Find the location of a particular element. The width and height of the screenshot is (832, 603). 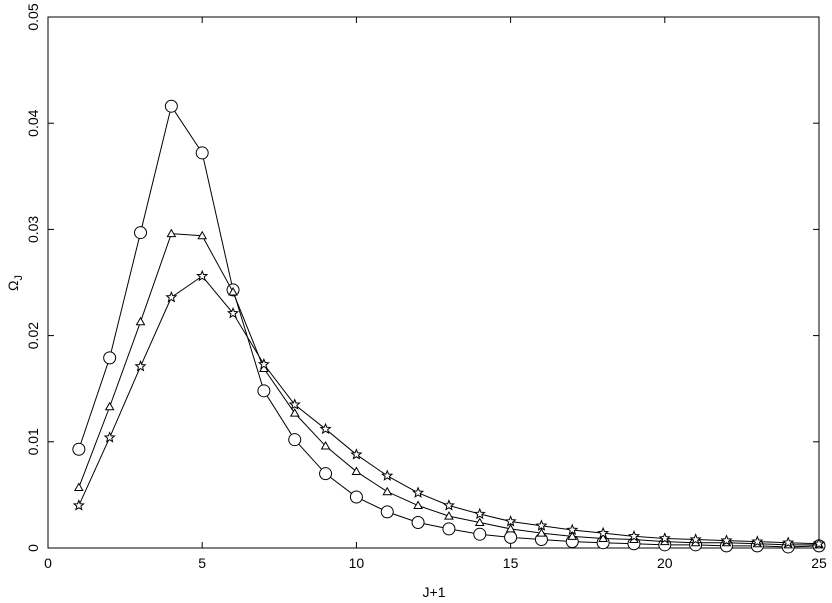

y-tick-label: 0.04 is located at coordinates (33, 122).